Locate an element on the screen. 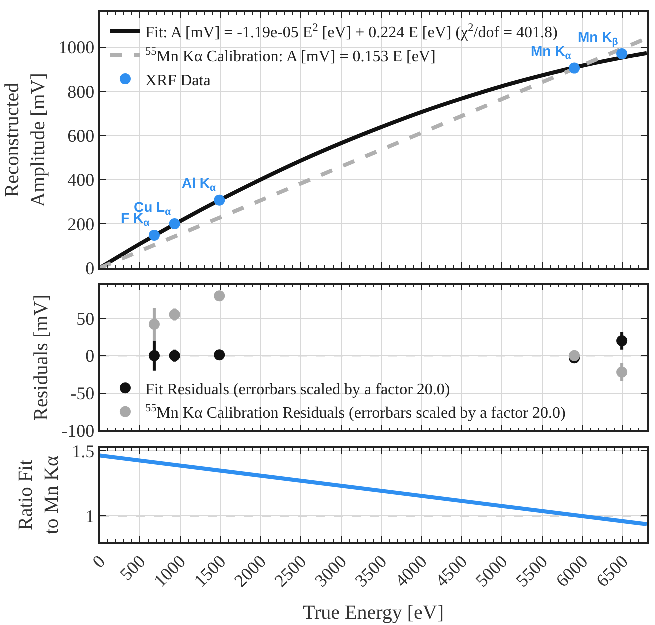 This screenshot has height=625, width=655. y-tick-label: 1000 is located at coordinates (76, 48).